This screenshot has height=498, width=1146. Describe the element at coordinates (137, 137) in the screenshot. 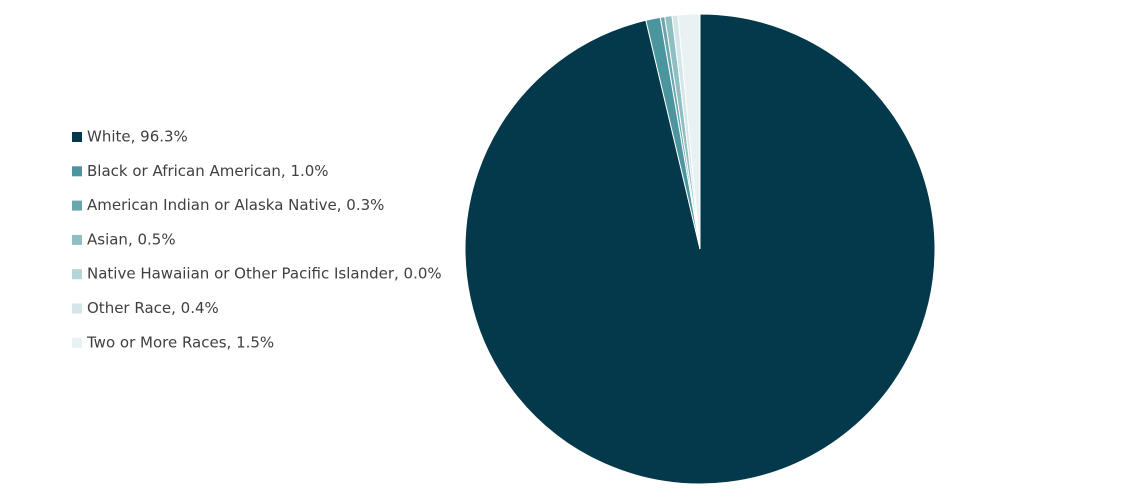

I see `legend-label: White, 96.3%` at that location.